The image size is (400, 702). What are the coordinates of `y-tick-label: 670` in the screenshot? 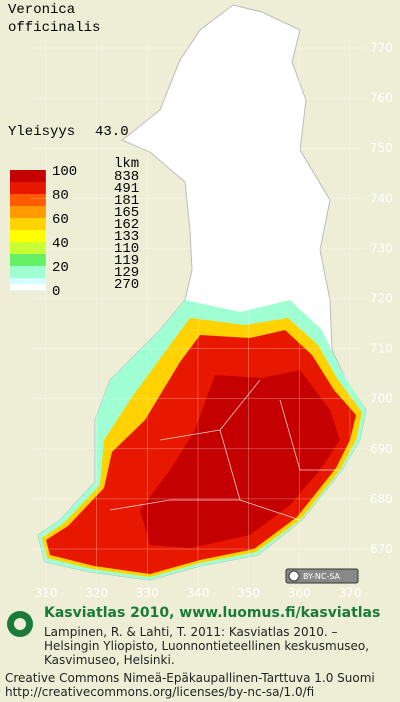 It's located at (381, 549).